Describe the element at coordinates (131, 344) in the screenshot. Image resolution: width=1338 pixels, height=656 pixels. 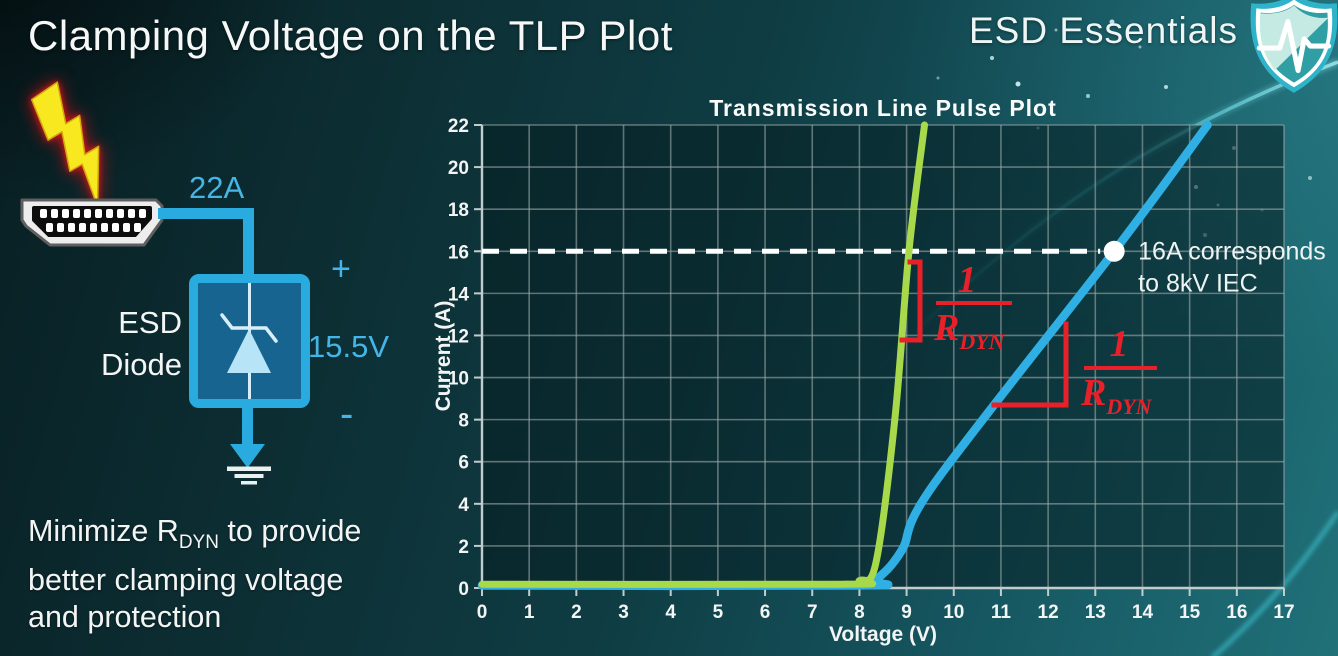
I see `component-label: ESD Diode` at that location.